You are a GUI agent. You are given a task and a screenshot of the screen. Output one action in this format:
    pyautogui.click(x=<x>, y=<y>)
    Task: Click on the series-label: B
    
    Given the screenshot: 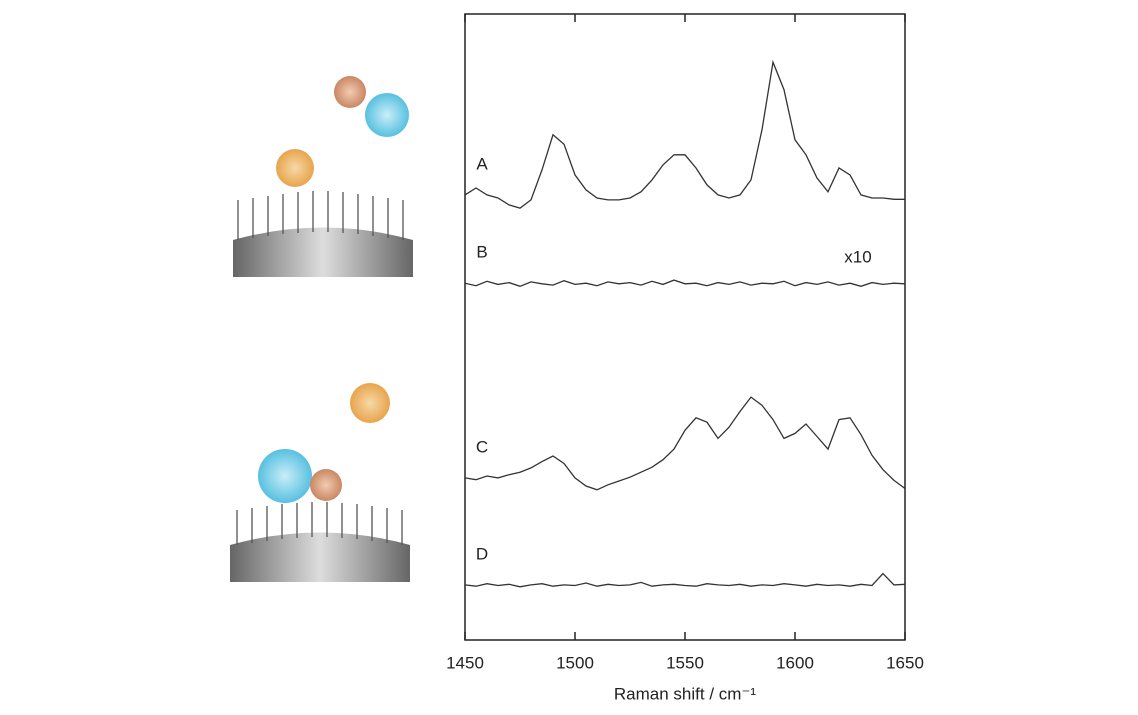 What is the action you would take?
    pyautogui.click(x=481, y=252)
    